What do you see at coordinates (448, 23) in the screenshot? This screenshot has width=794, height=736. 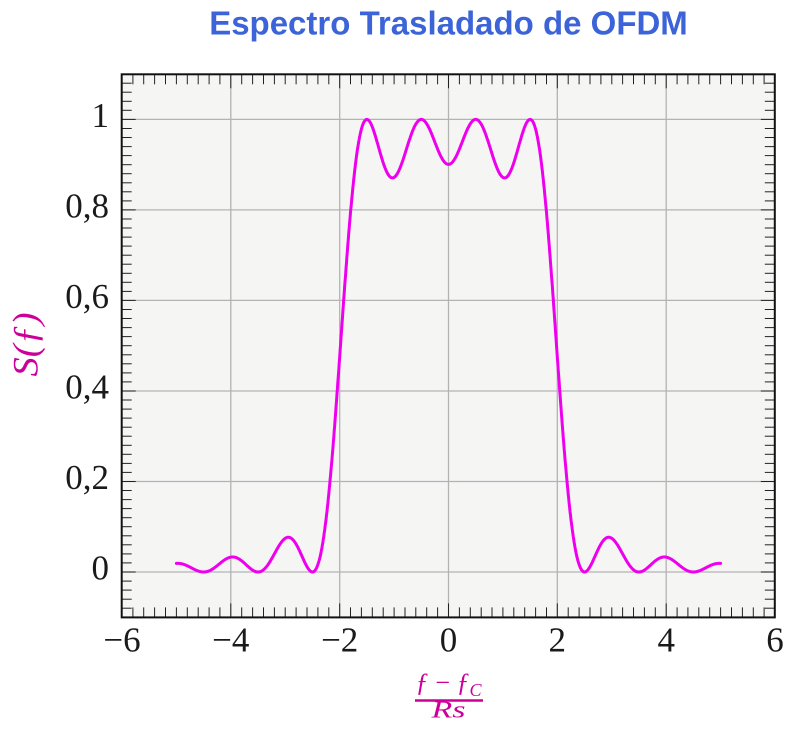 I see `svg-text: Espectro Trasladado de OFDM` at bounding box center [448, 23].